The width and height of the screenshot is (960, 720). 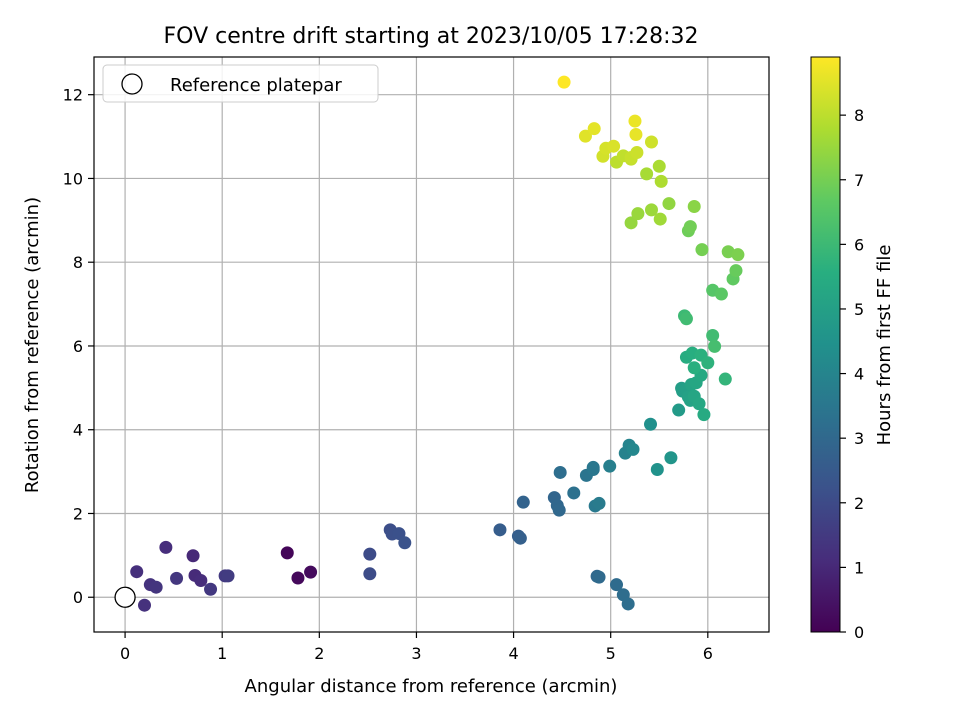 I want to click on colorbar-tick-label: 1, so click(x=859, y=567).